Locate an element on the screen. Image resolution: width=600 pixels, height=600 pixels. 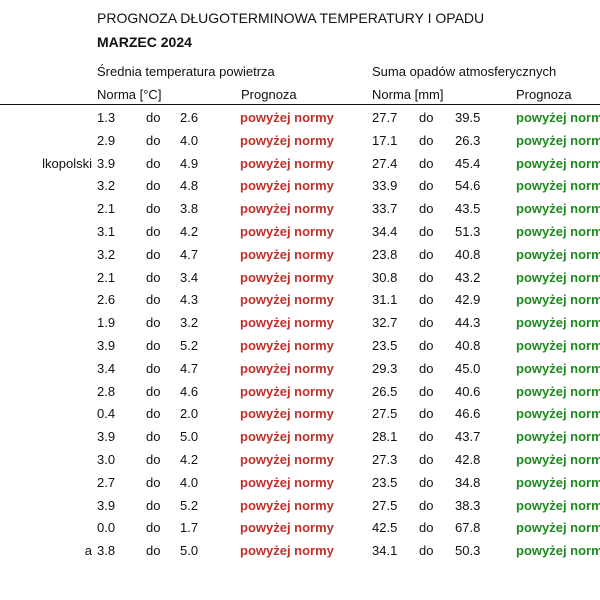
precip-norm-min: 26.5 is located at coordinates (385, 391).